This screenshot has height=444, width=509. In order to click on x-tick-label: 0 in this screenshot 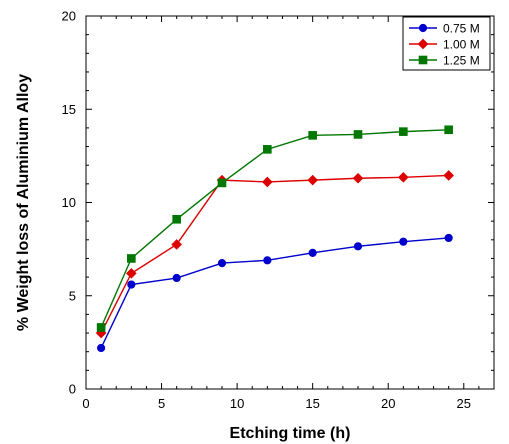, I will do `click(85, 403)`.